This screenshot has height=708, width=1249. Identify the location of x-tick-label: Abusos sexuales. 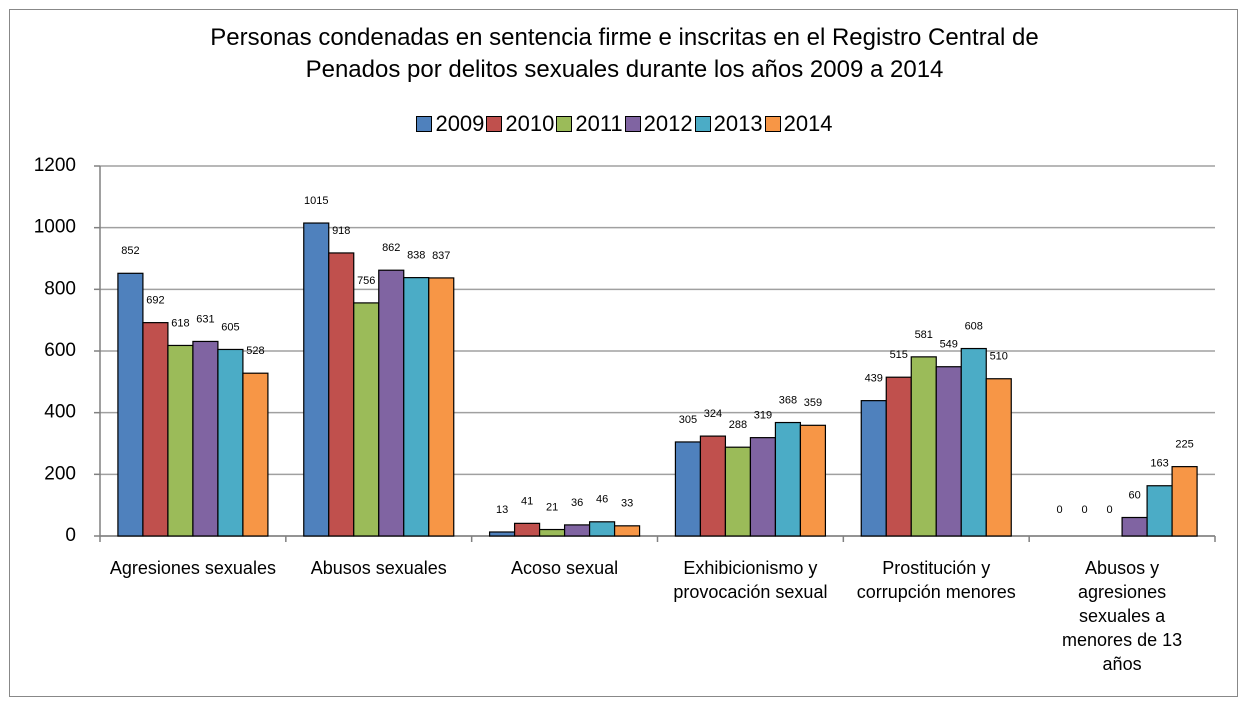
(378, 568).